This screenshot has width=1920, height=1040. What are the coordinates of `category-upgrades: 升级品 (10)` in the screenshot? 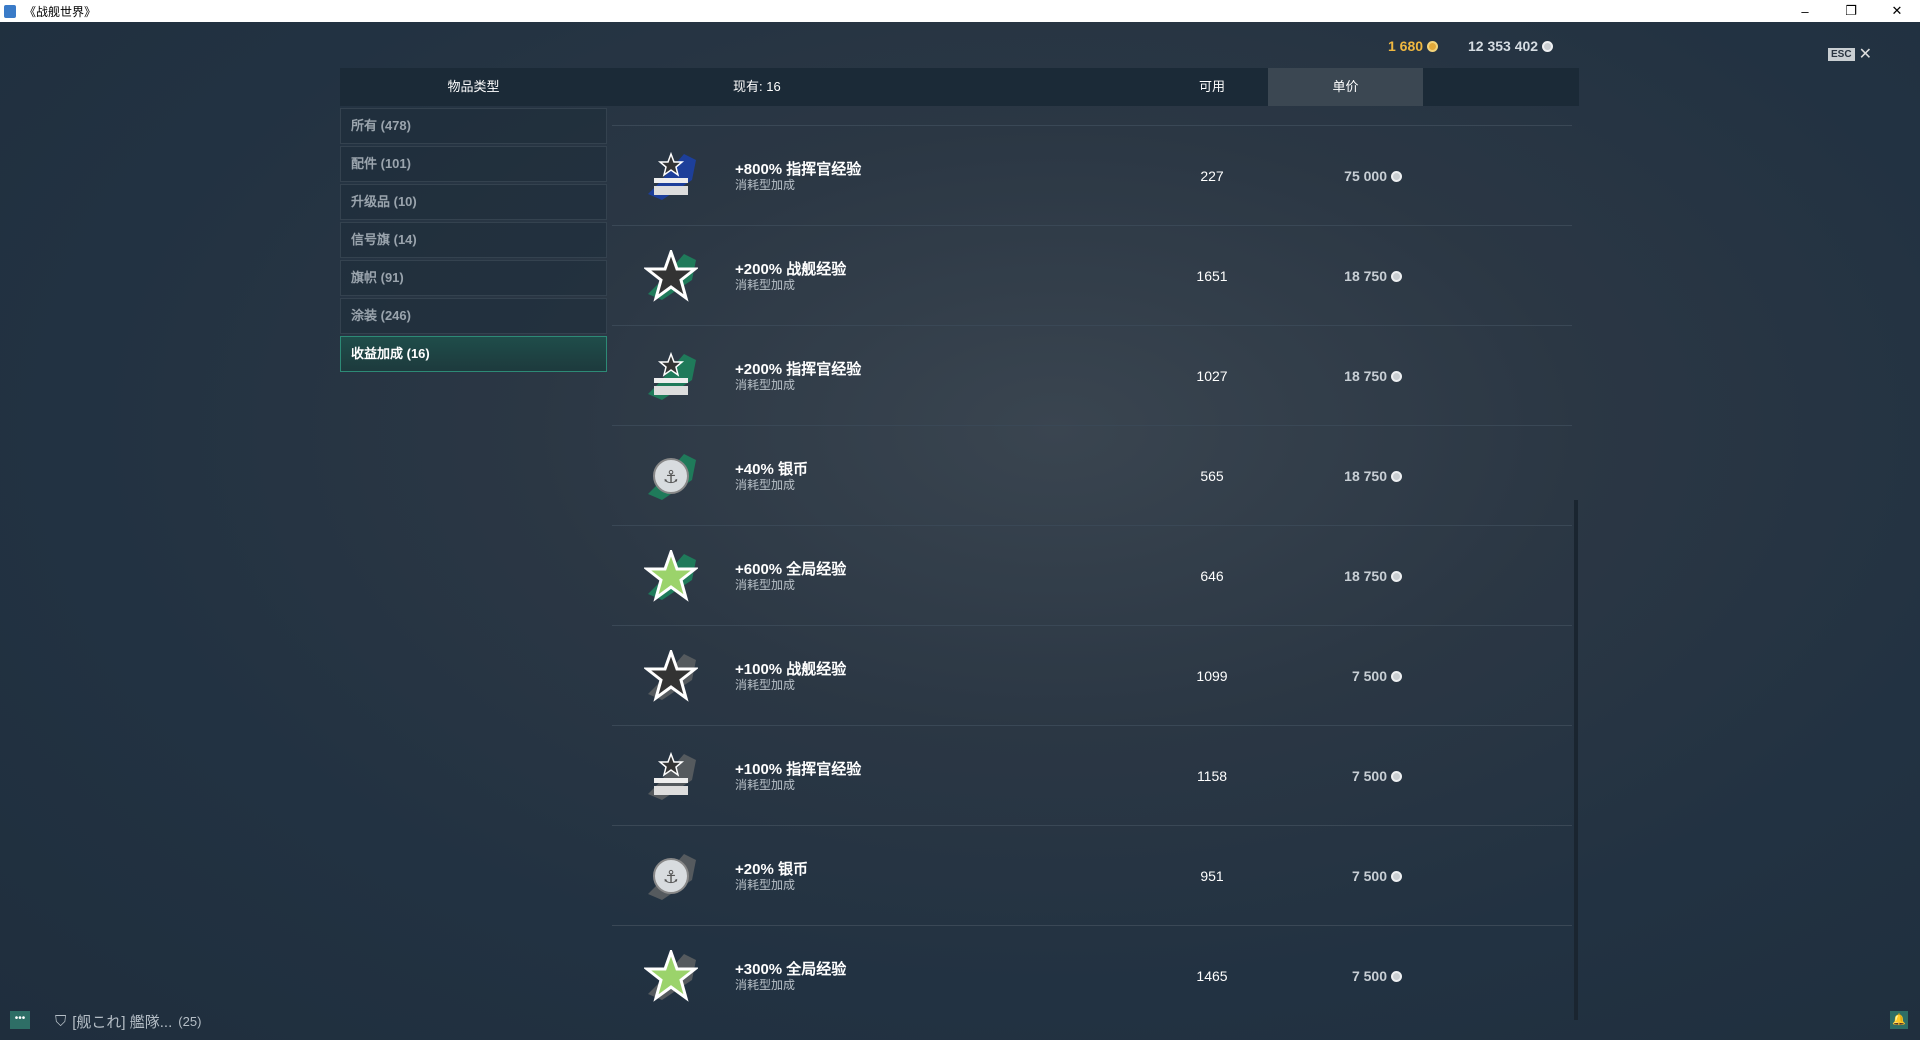 It's located at (473, 202).